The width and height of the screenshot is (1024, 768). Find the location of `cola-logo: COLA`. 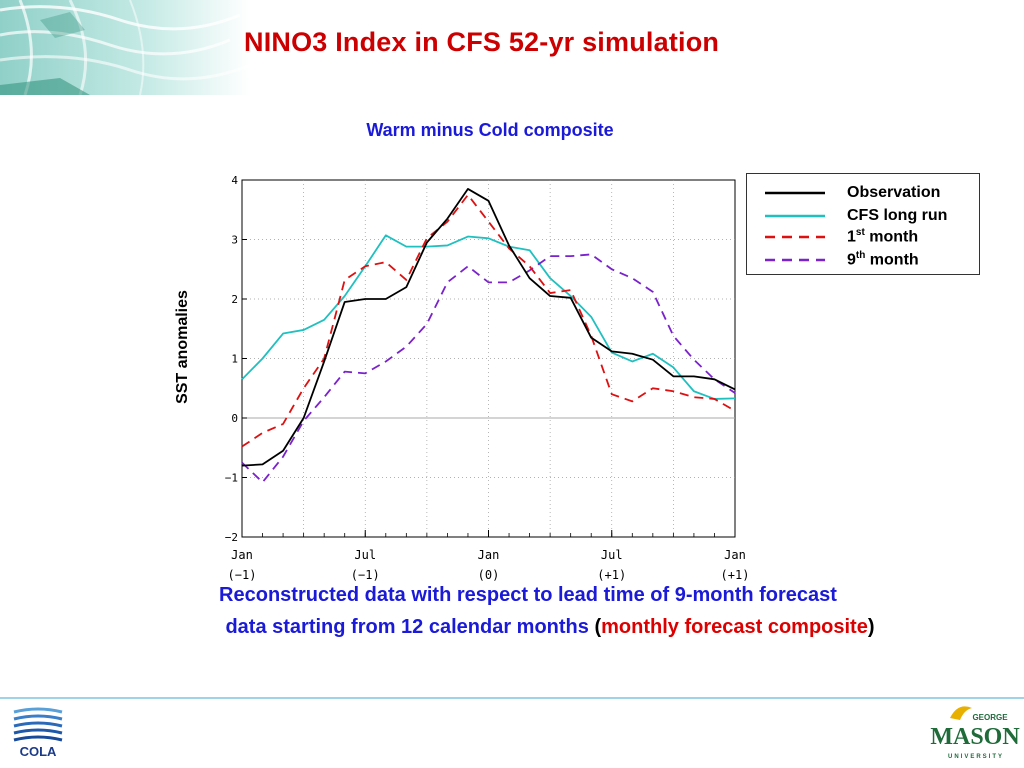

cola-logo: COLA is located at coordinates (38, 733).